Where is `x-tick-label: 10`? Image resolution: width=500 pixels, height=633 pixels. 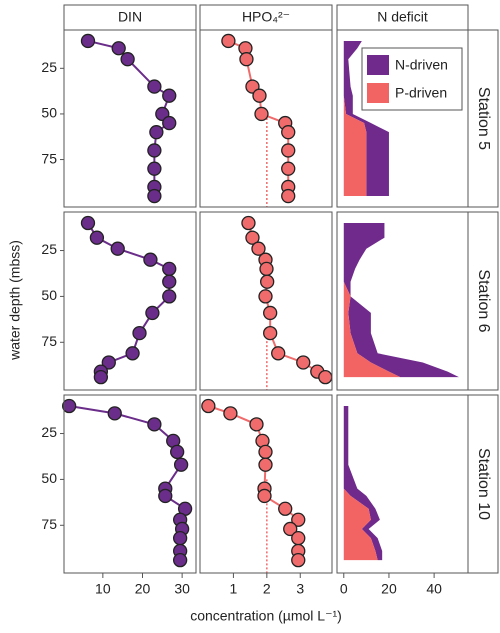 x-tick-label: 10 is located at coordinates (103, 589).